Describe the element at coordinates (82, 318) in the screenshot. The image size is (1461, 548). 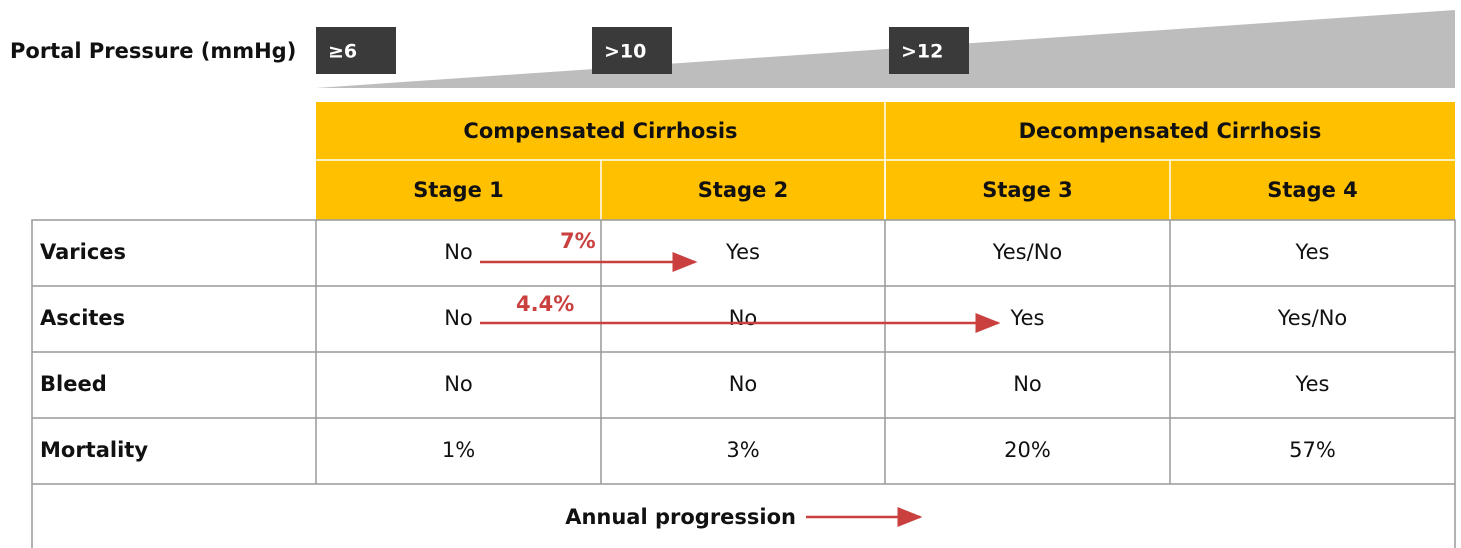
I see `row-label: Ascites` at that location.